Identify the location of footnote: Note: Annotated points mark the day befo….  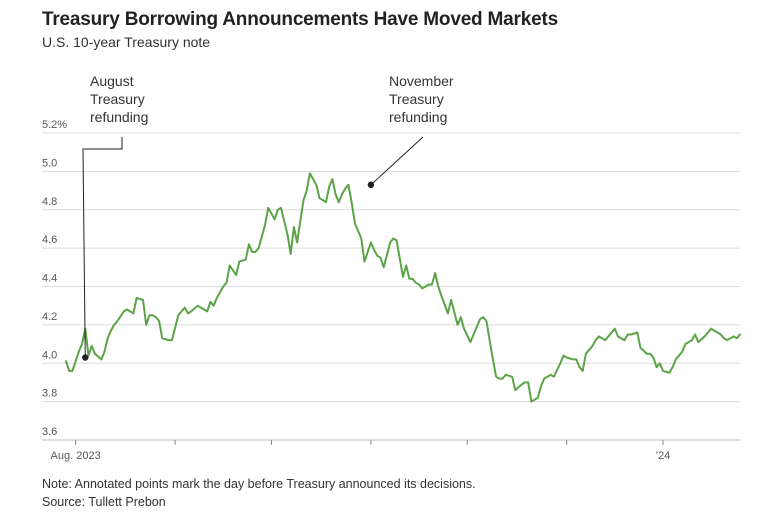
(259, 484).